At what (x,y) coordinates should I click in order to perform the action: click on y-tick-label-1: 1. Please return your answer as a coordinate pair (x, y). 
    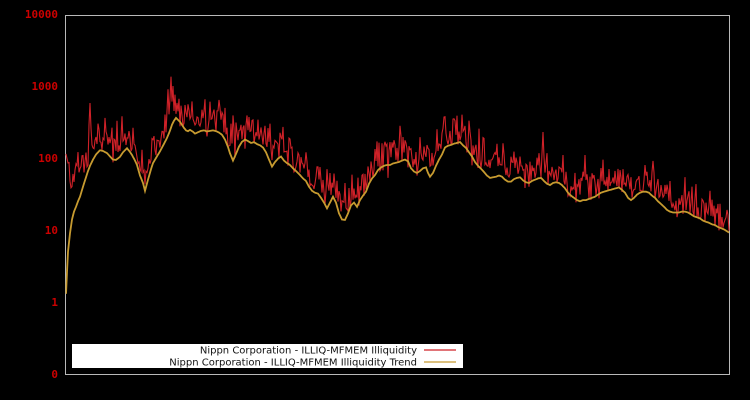
    Looking at the image, I should click on (54, 302).